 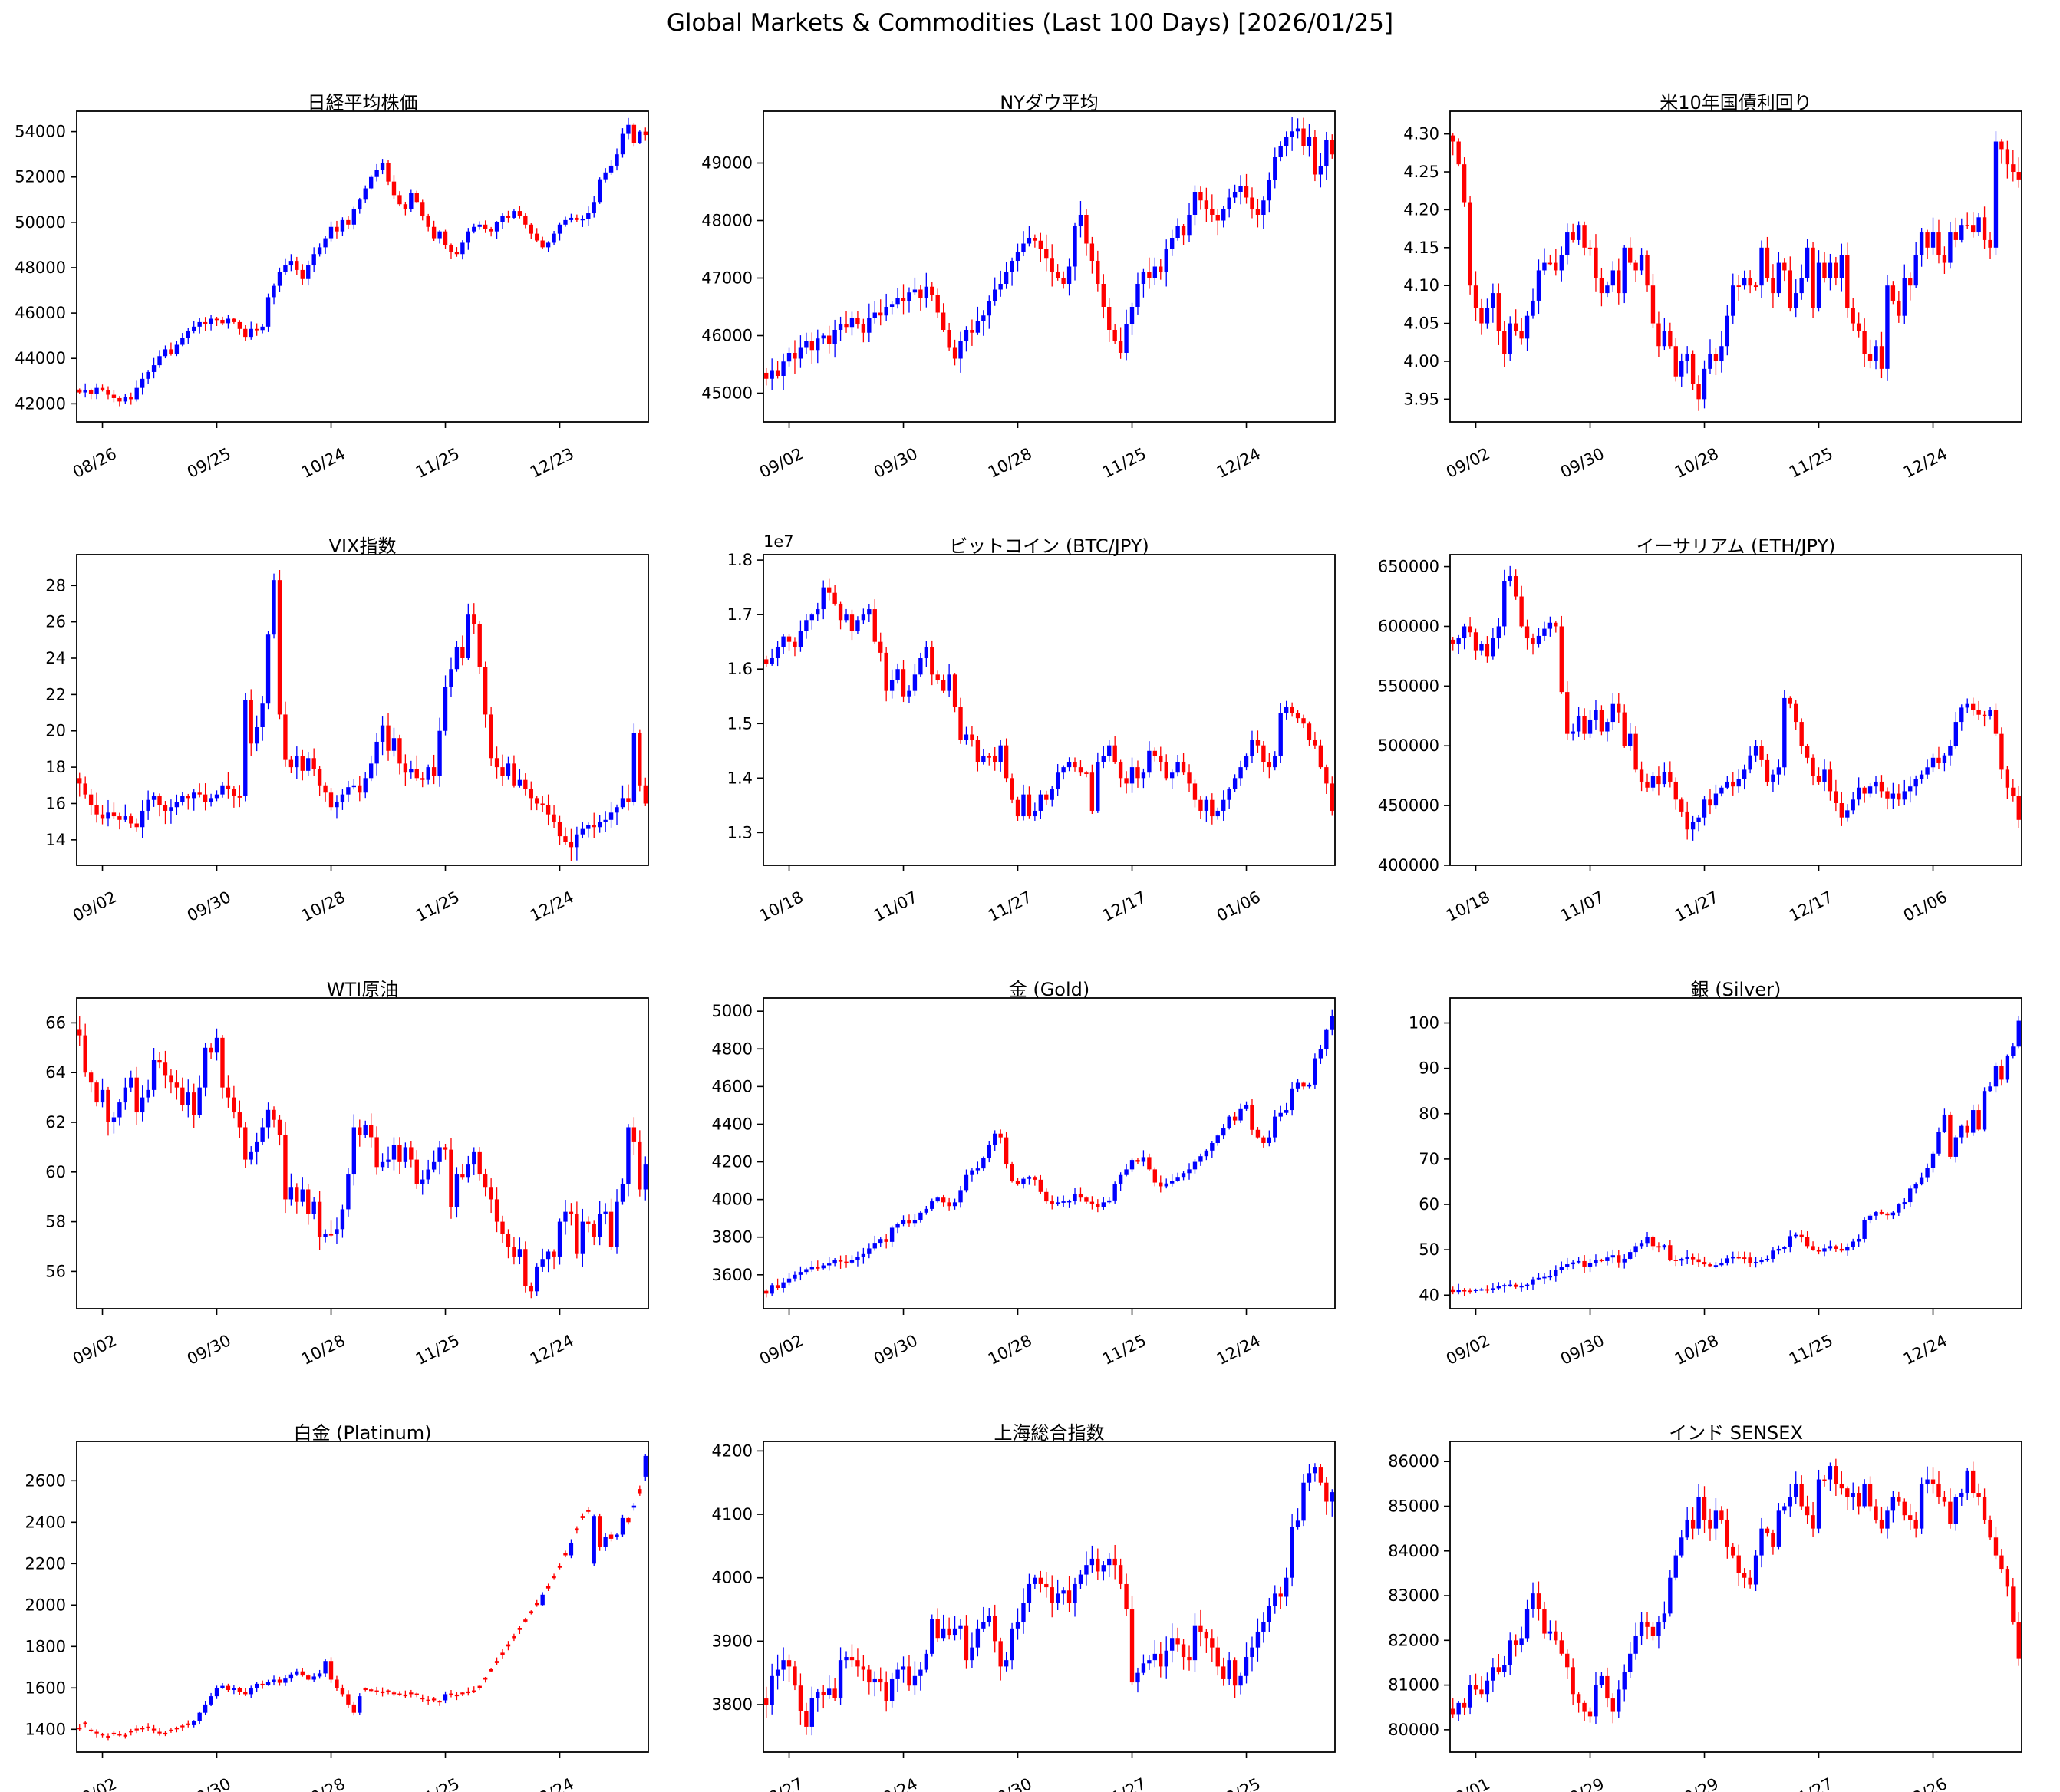 I want to click on svg-text: 12/26, so click(x=1925, y=1783).